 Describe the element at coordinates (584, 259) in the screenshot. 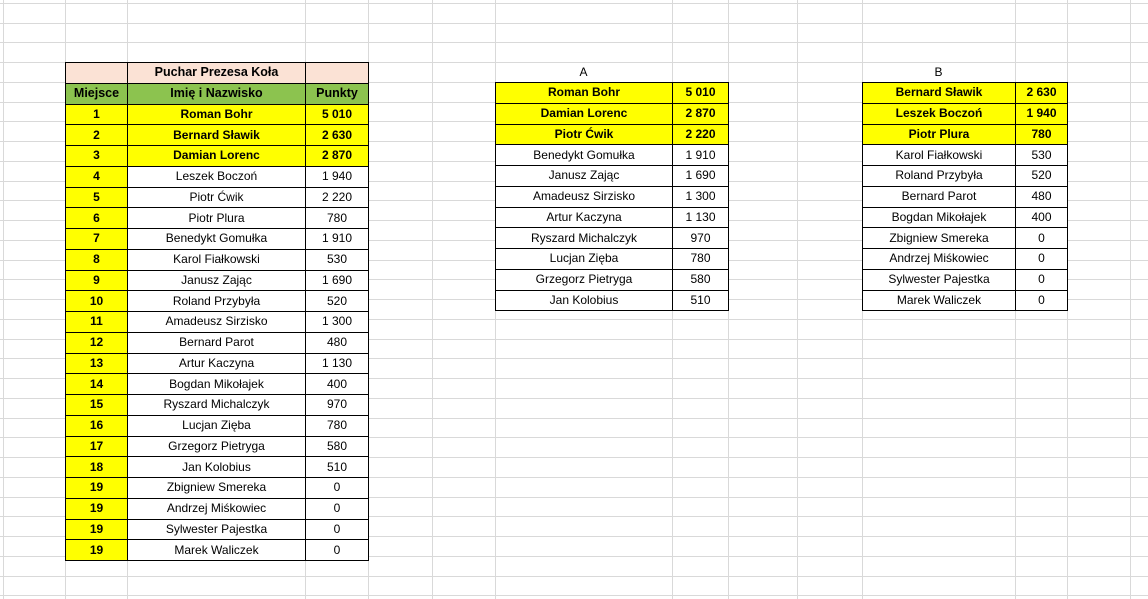

I see `name-cell: Lucjan Zięba` at that location.